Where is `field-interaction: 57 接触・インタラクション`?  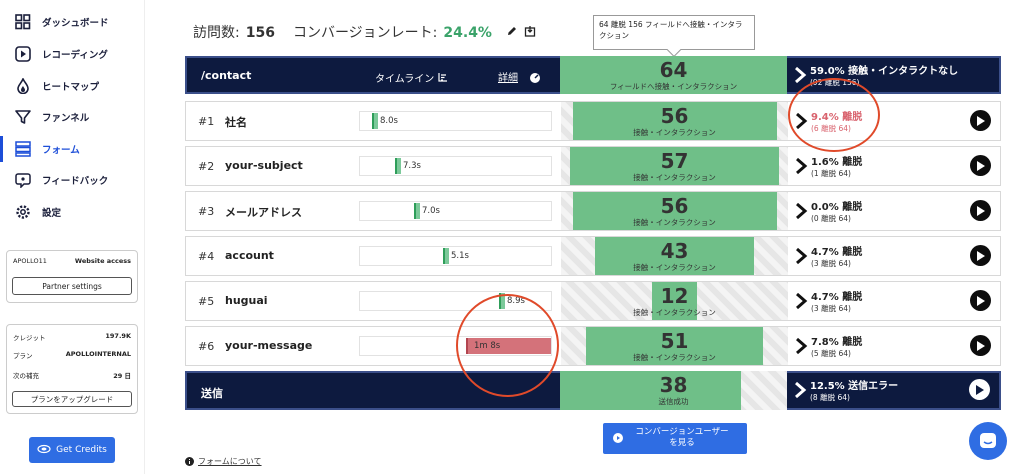 field-interaction: 57 接触・インタラクション is located at coordinates (674, 166).